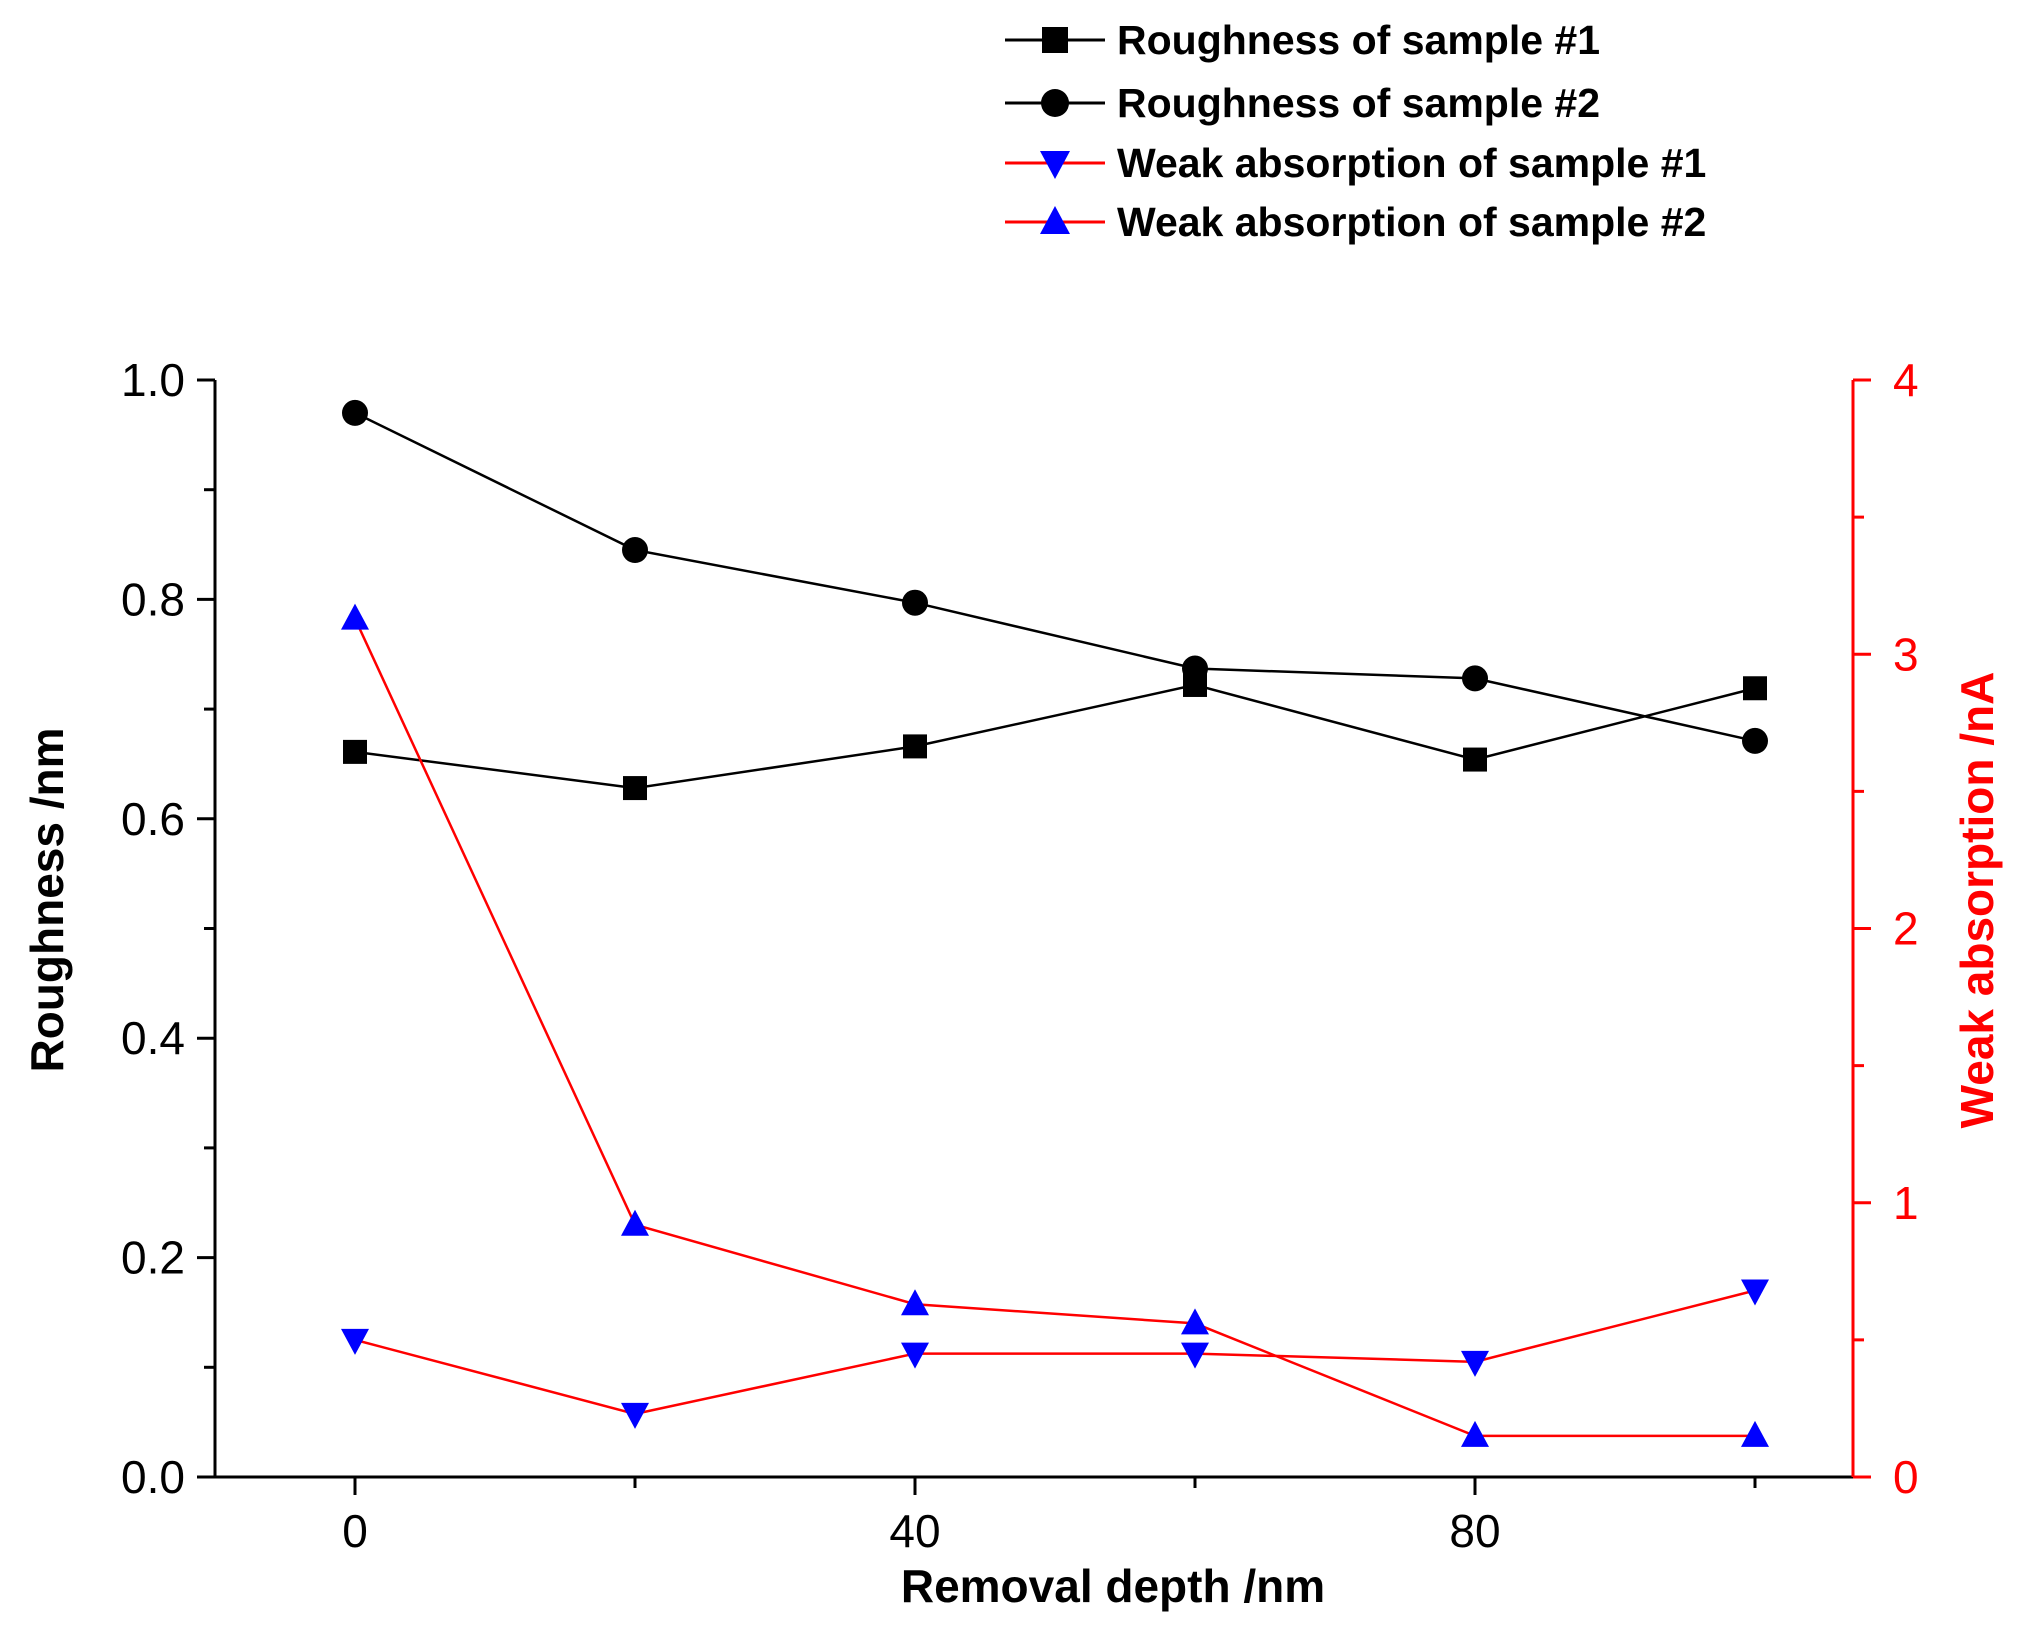 The image size is (2018, 1630). Describe the element at coordinates (153, 1258) in the screenshot. I see `left-y-tick-label: 0.2` at that location.